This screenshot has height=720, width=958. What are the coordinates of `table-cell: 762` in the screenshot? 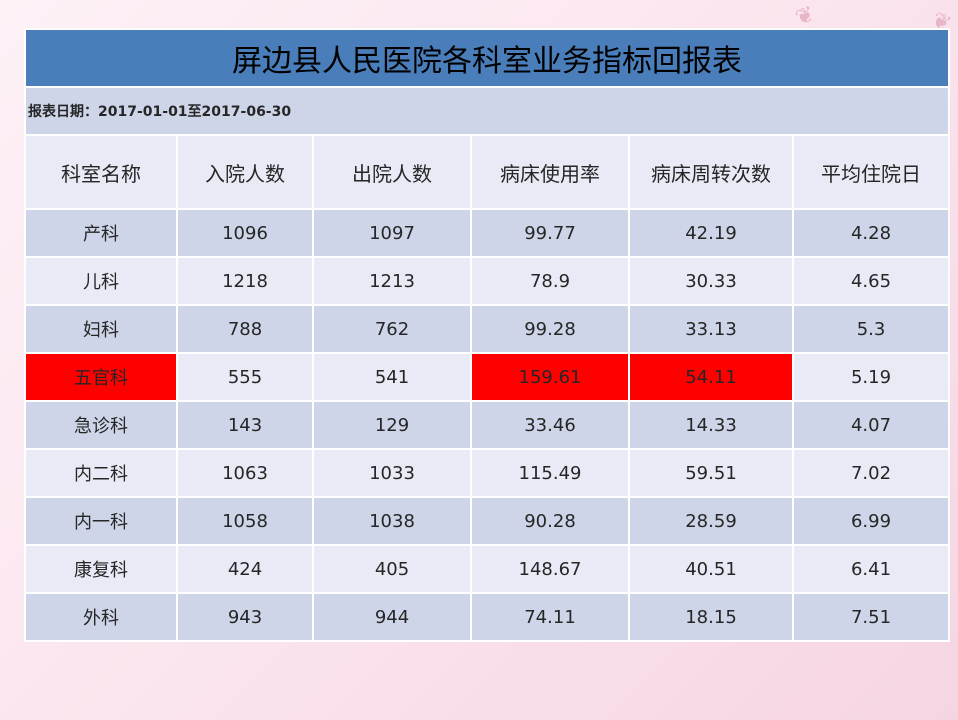 It's located at (392, 329).